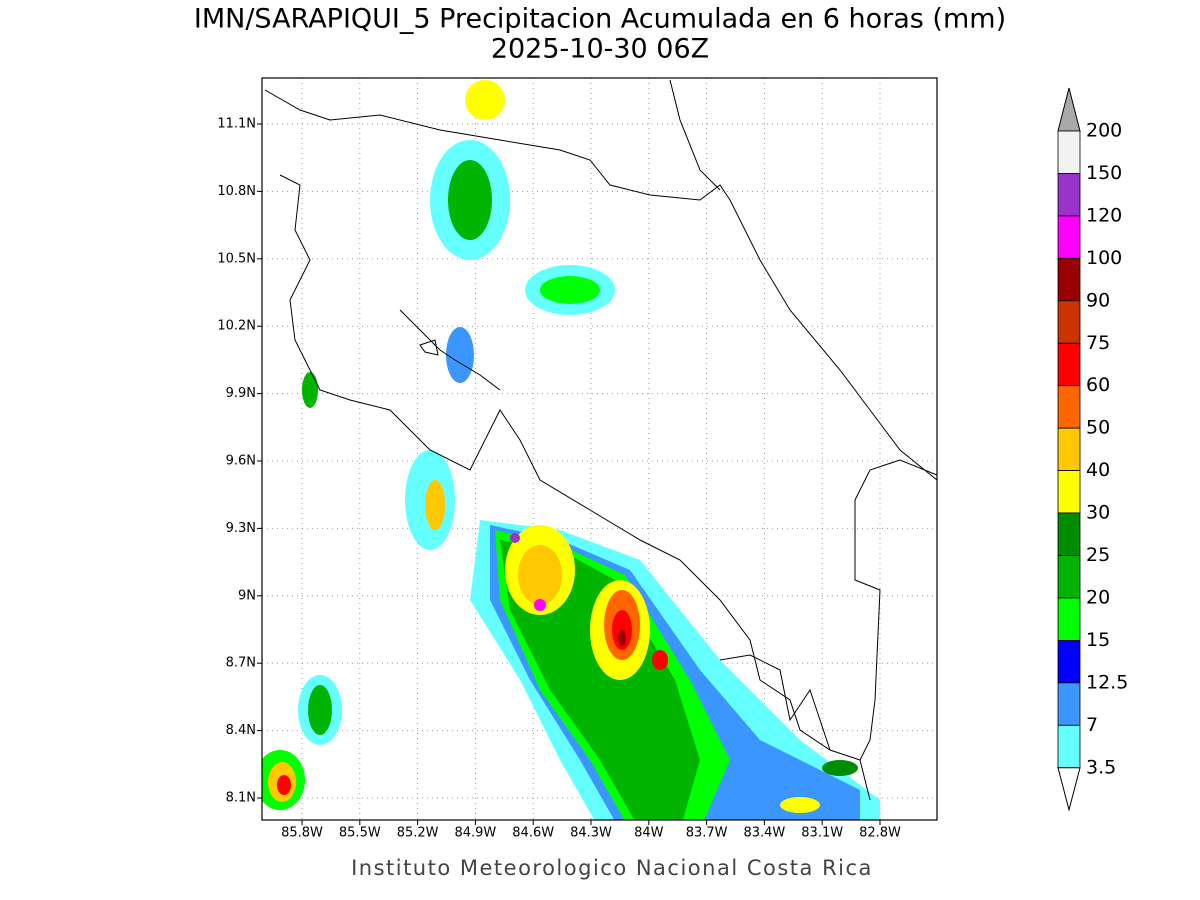 This screenshot has width=1200, height=900. I want to click on lat-label: 9.9N, so click(241, 393).